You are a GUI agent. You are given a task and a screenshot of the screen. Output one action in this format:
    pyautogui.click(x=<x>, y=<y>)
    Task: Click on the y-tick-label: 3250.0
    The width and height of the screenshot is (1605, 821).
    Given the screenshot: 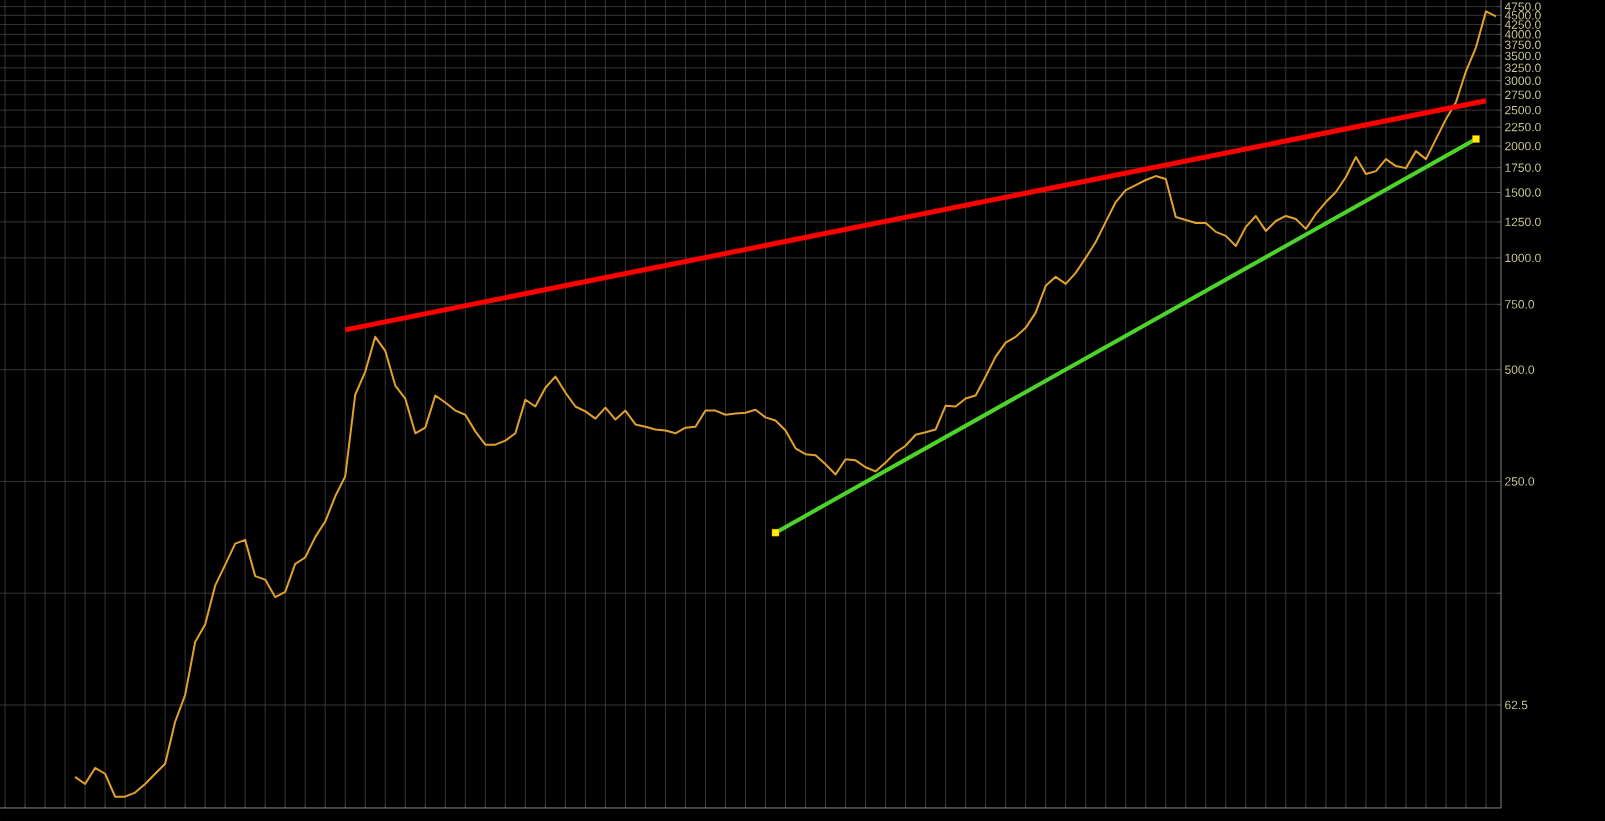 What is the action you would take?
    pyautogui.click(x=1522, y=68)
    